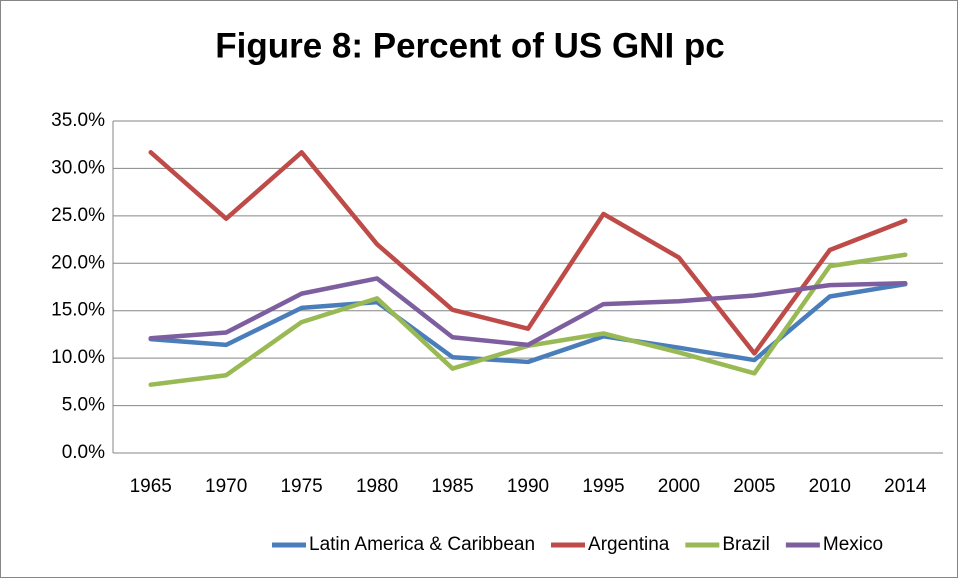 The width and height of the screenshot is (958, 578). I want to click on y-tick-label: 20.0%, so click(78, 262).